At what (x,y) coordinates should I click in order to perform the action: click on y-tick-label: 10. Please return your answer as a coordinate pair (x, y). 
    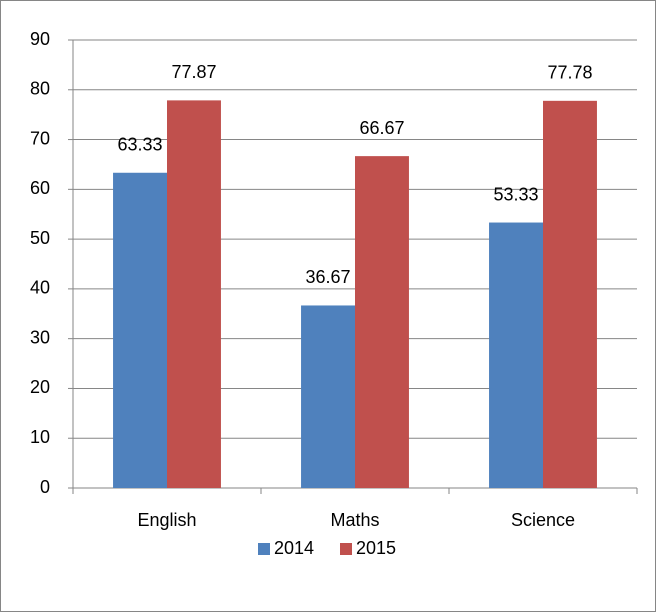
    Looking at the image, I should click on (40, 437).